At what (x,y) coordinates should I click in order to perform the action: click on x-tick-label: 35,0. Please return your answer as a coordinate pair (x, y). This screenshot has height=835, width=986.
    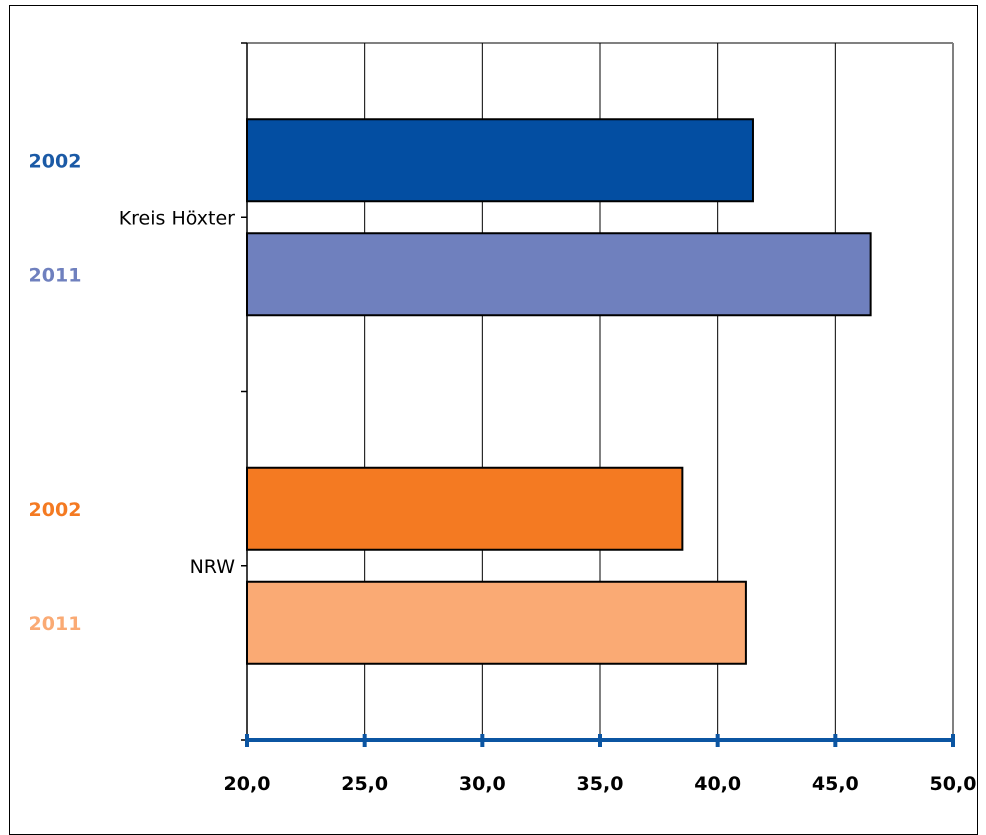
    Looking at the image, I should click on (600, 784).